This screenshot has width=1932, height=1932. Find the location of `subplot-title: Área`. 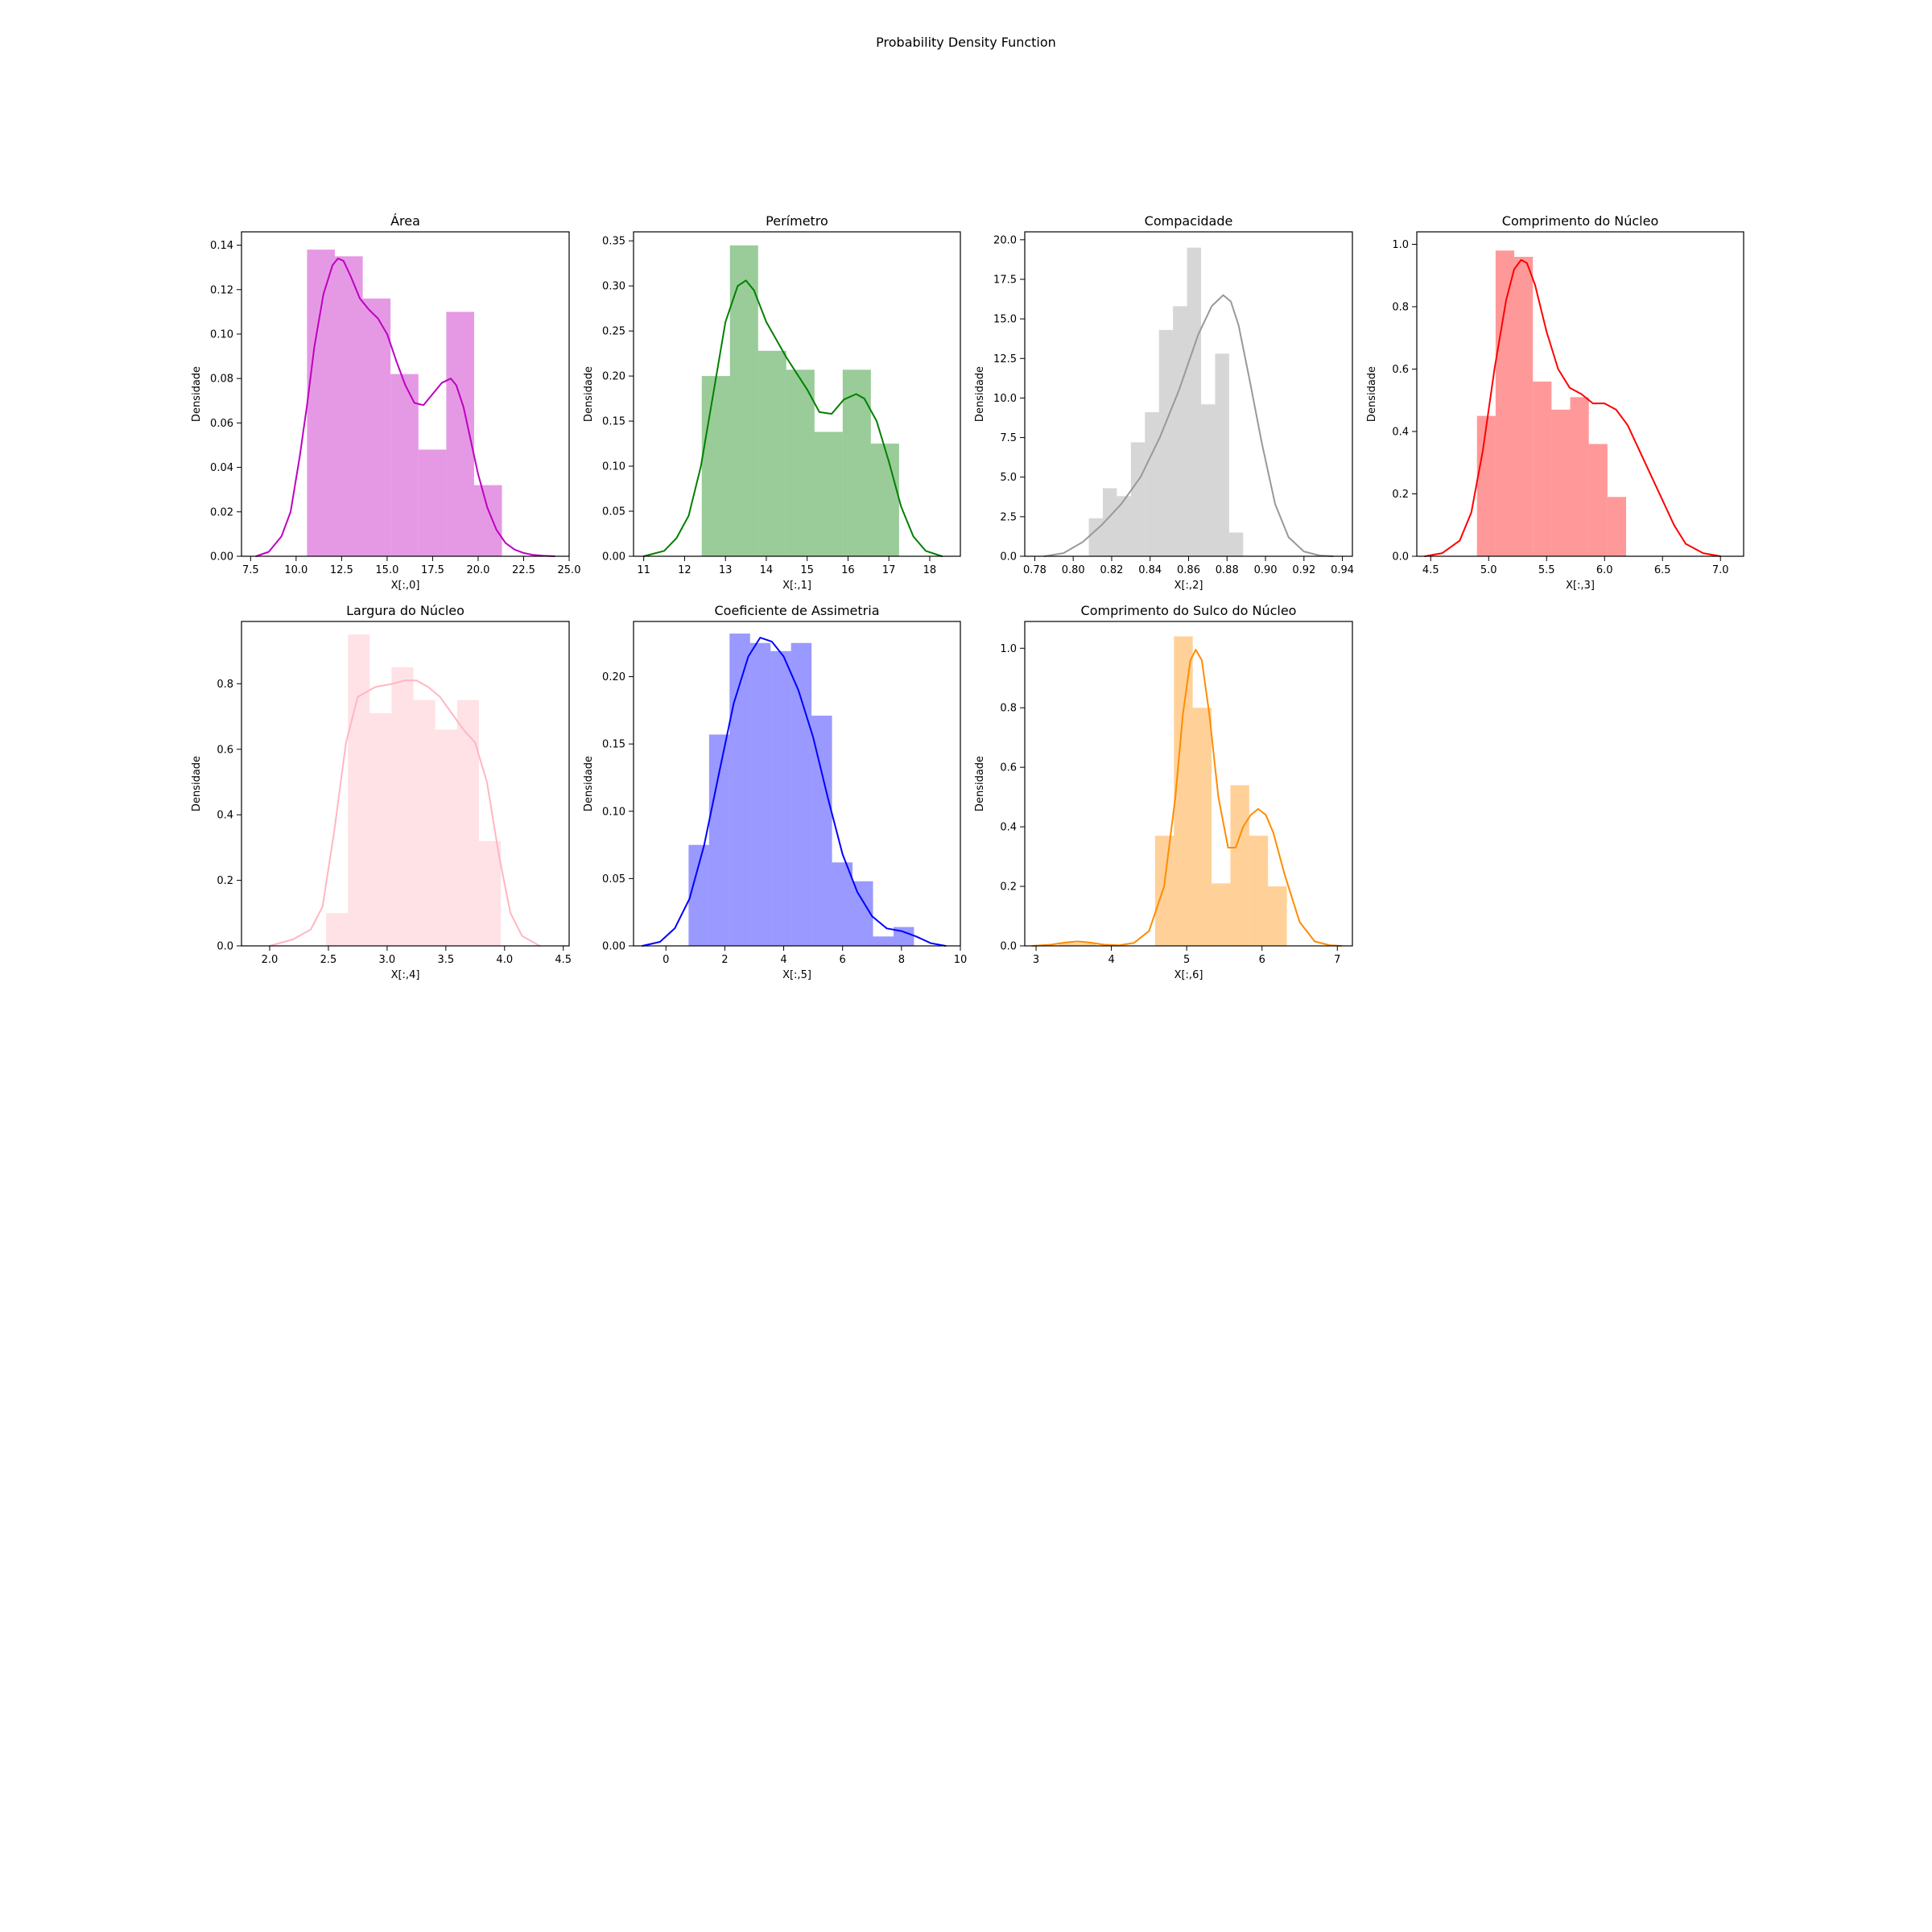

subplot-title: Área is located at coordinates (405, 221).